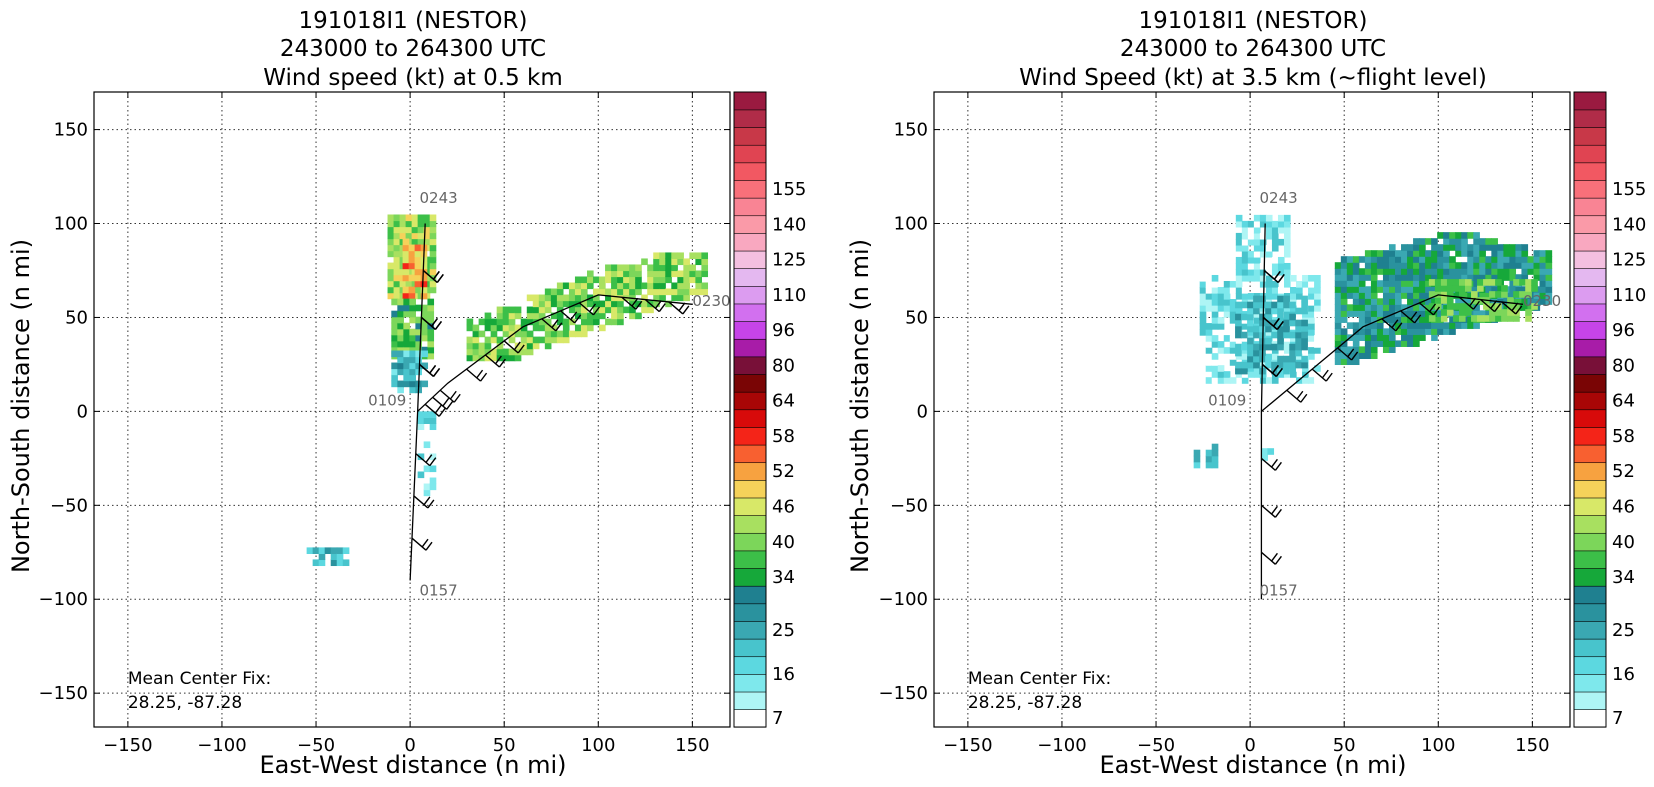 Image resolution: width=1654 pixels, height=787 pixels. Describe the element at coordinates (1623, 330) in the screenshot. I see `colorbar-tick-label: 96` at that location.